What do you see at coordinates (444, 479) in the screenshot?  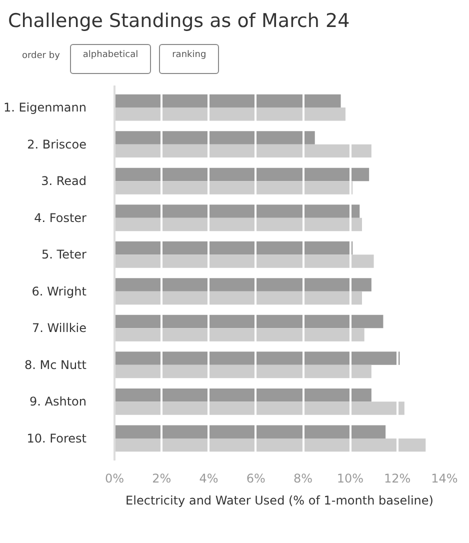 I see `x-tick-label: 14%` at bounding box center [444, 479].